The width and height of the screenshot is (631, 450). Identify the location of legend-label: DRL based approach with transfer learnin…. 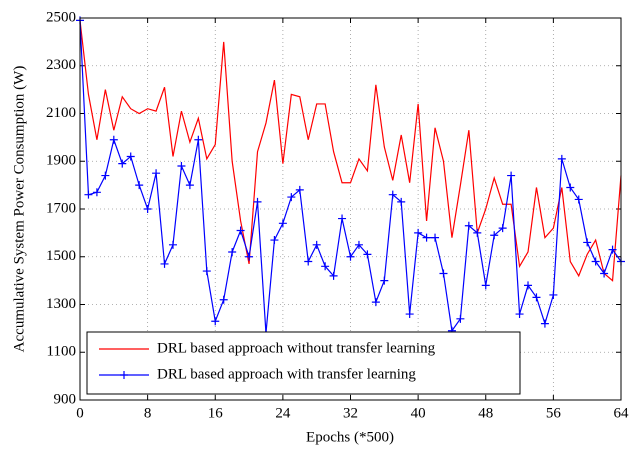
(286, 374).